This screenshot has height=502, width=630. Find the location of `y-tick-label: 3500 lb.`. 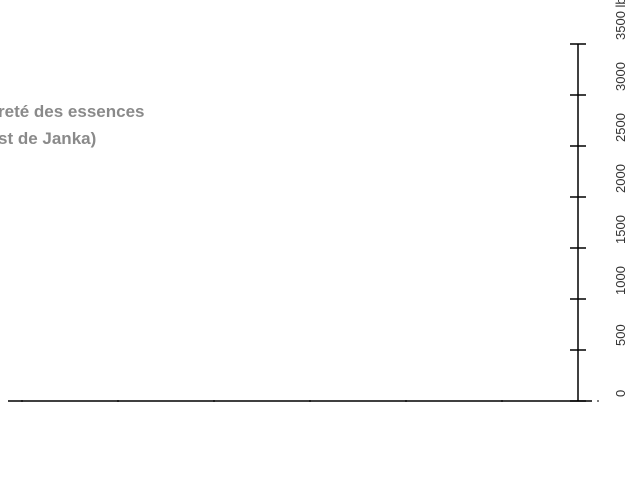

y-tick-label: 3500 lb. is located at coordinates (620, 20).